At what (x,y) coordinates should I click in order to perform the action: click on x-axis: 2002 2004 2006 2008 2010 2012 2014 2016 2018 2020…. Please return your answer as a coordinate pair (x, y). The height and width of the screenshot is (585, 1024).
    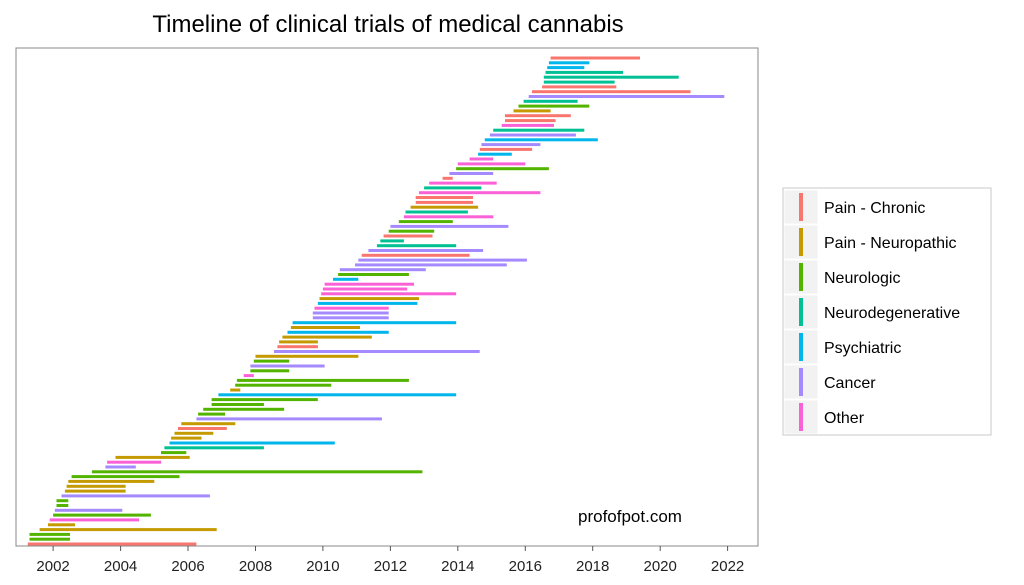
    Looking at the image, I should click on (390, 560).